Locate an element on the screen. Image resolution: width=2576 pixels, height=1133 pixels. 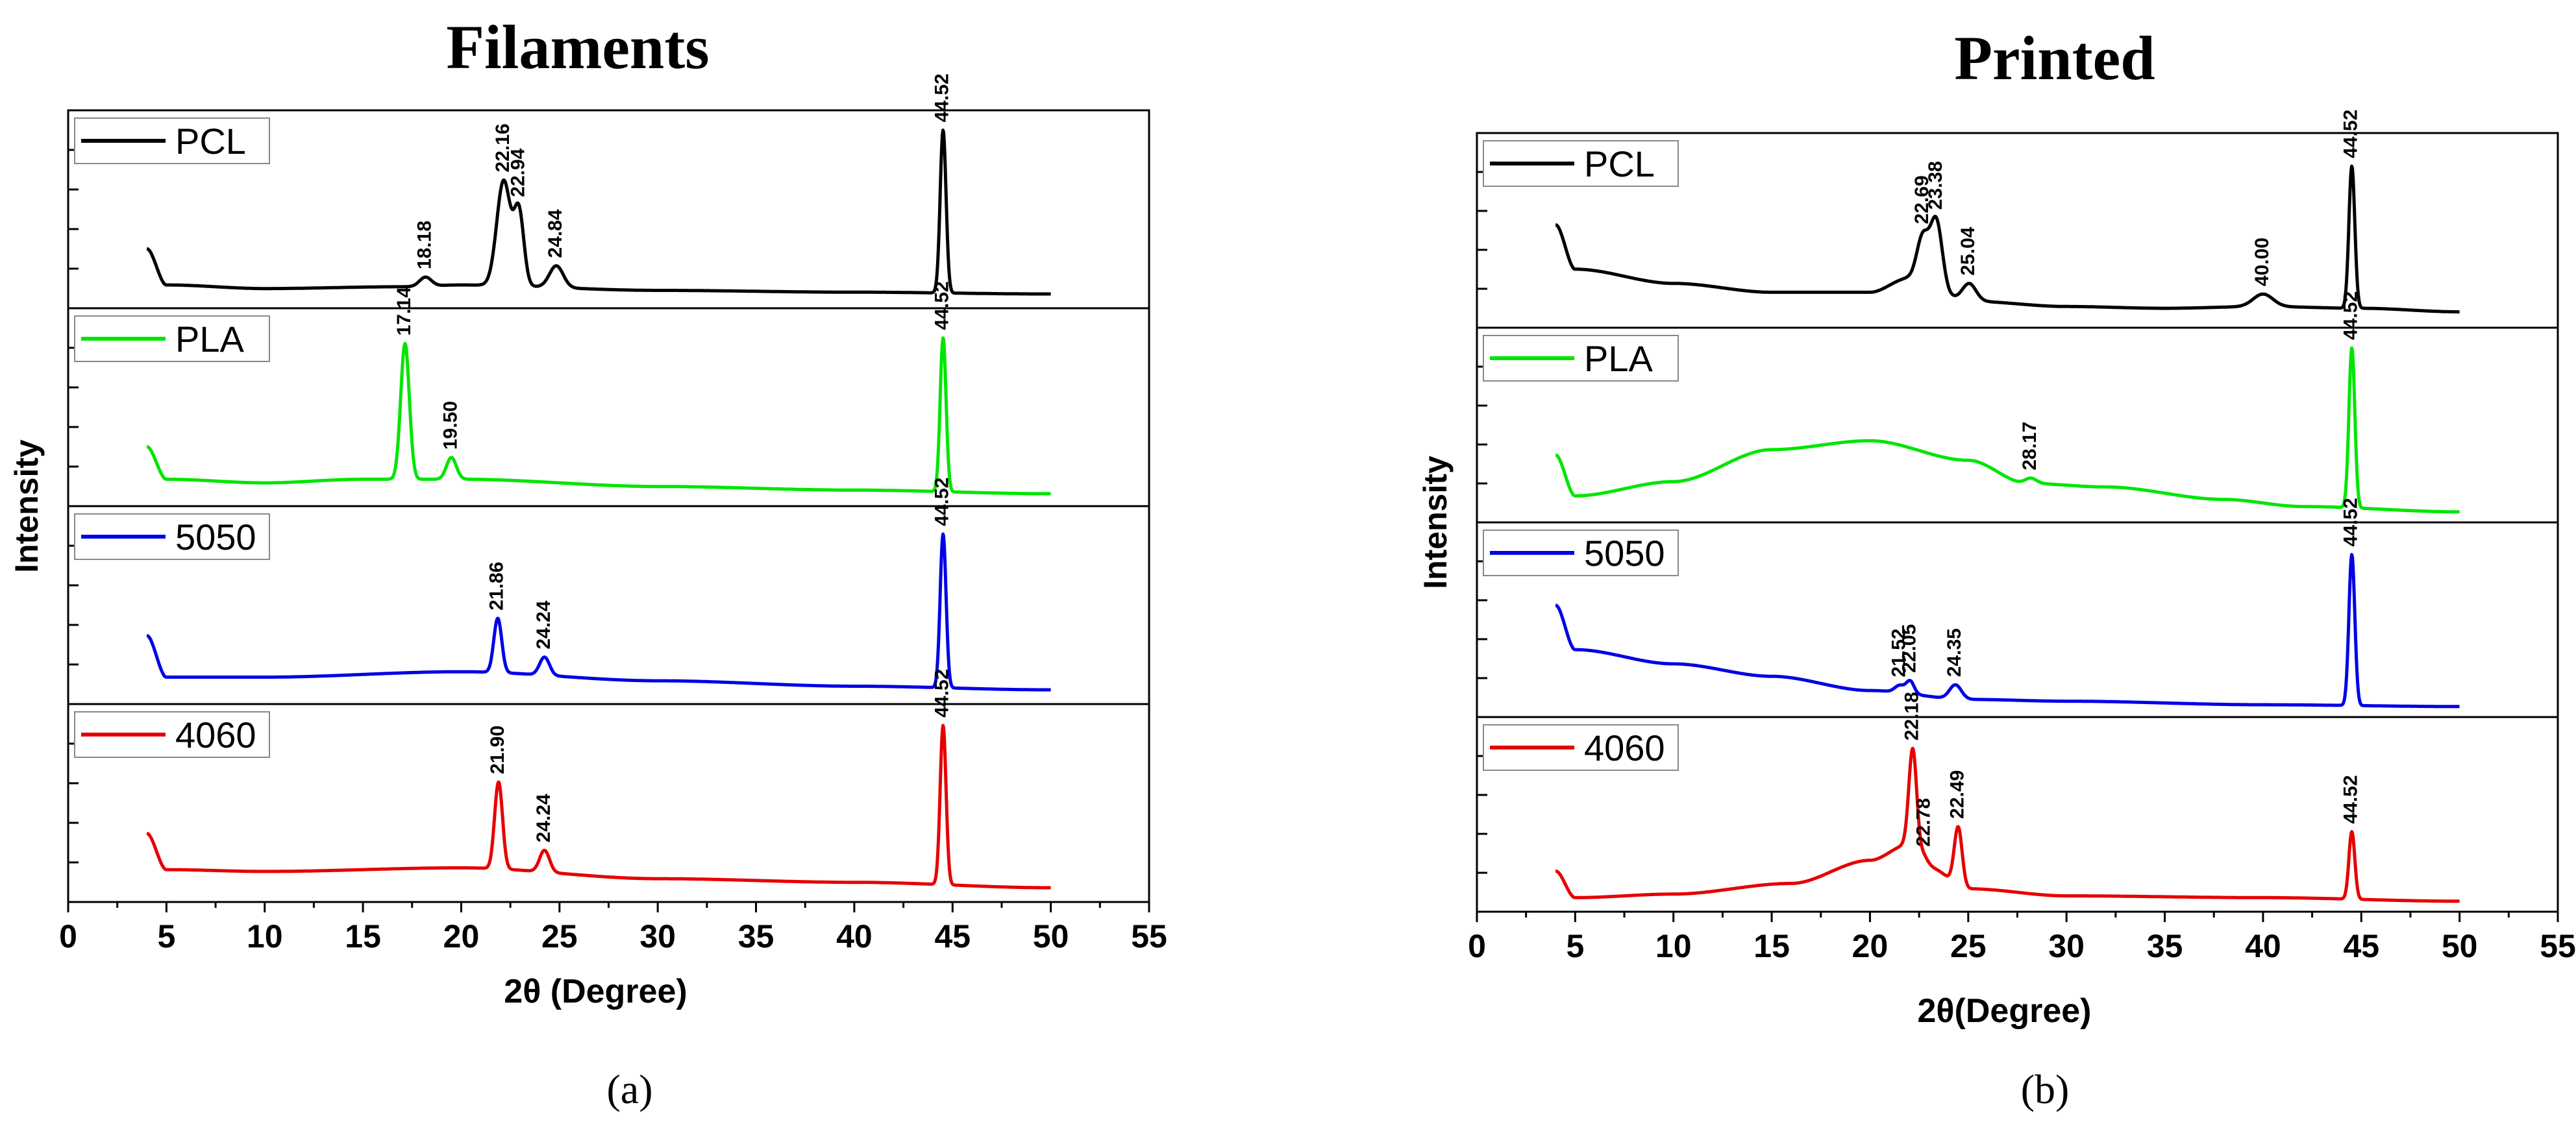
pla-peak-label: 19.50 is located at coordinates (450, 425).